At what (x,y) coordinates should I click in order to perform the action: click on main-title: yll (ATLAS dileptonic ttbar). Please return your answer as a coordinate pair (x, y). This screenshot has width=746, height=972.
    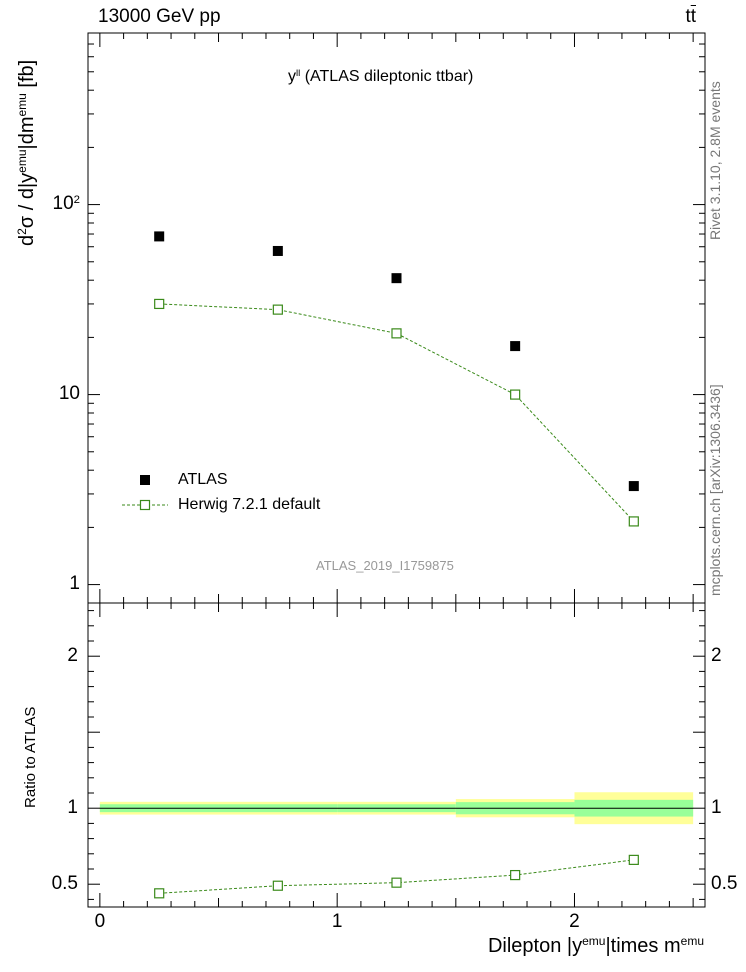
    Looking at the image, I should click on (380, 77).